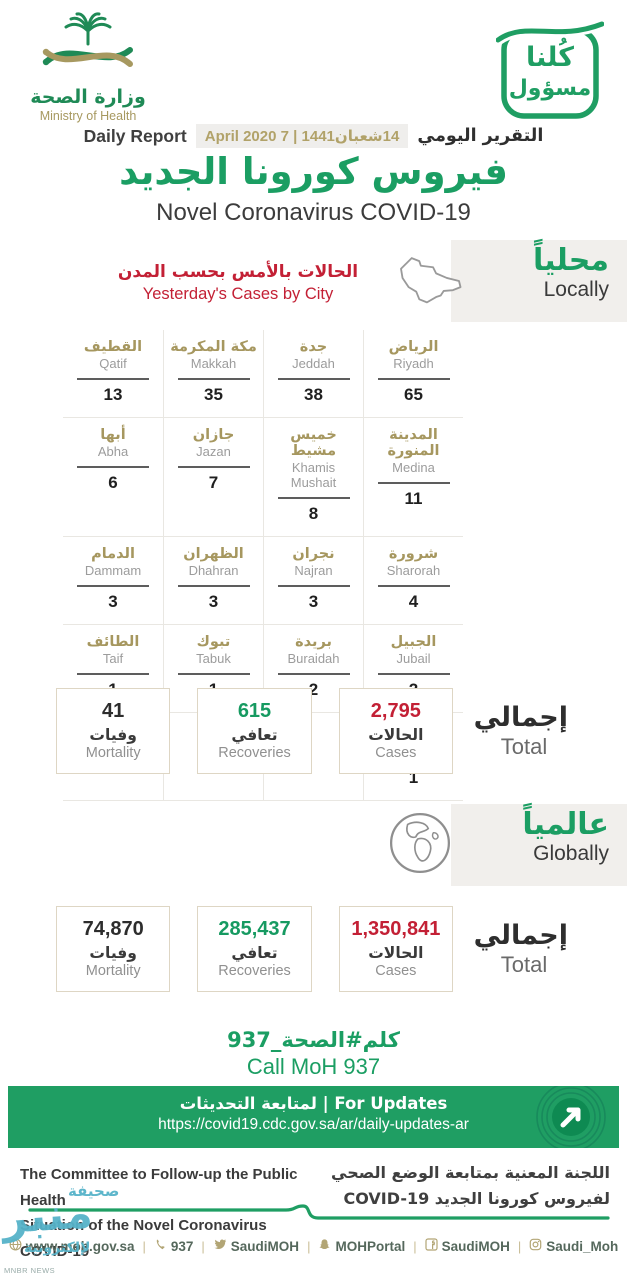 The image size is (627, 1280). I want to click on kullana-masoul-badge: كُلنا مسؤول, so click(550, 69).